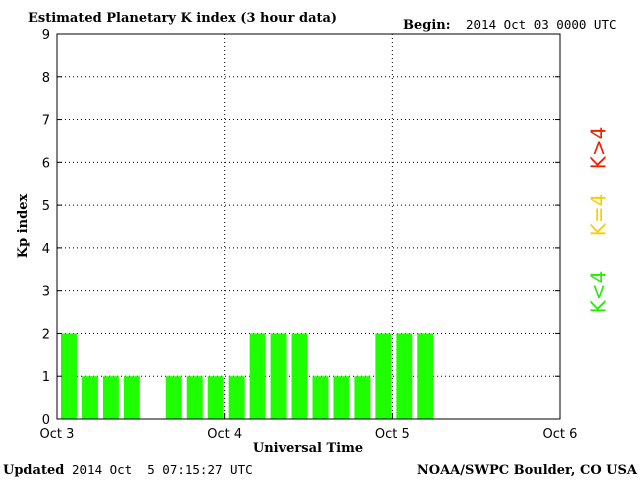 The height and width of the screenshot is (480, 640). What do you see at coordinates (560, 434) in the screenshot?
I see `x-tick-label: Oct 6` at bounding box center [560, 434].